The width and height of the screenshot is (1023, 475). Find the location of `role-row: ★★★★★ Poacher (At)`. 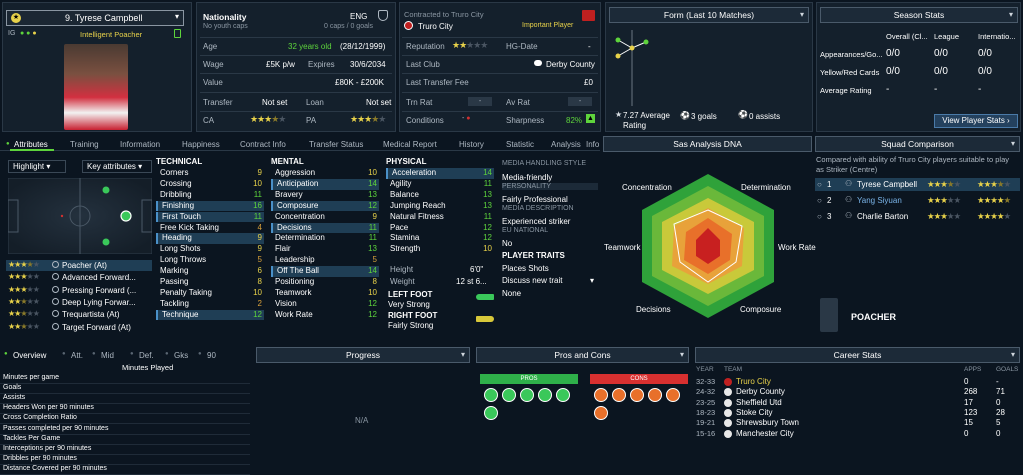

role-row: ★★★★★ Poacher (At) is located at coordinates (79, 265).